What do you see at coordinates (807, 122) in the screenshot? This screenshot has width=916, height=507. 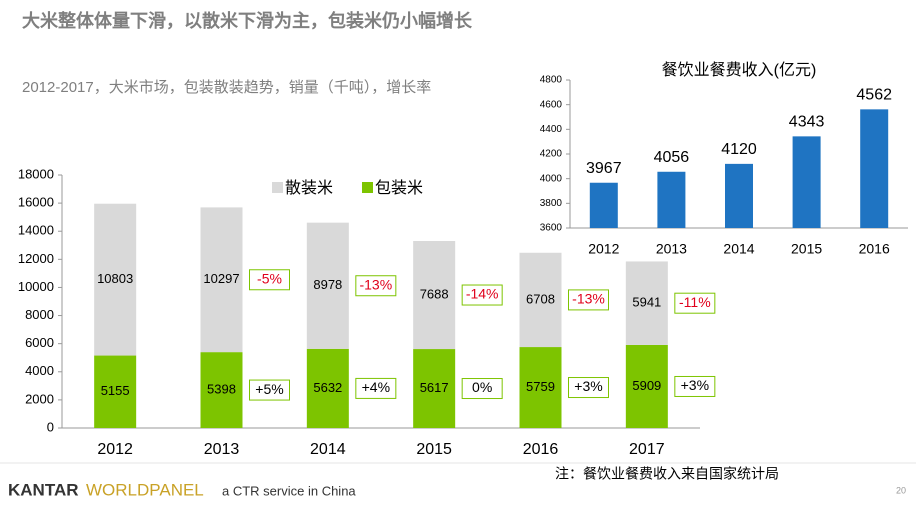 I see `value-label: 4343` at bounding box center [807, 122].